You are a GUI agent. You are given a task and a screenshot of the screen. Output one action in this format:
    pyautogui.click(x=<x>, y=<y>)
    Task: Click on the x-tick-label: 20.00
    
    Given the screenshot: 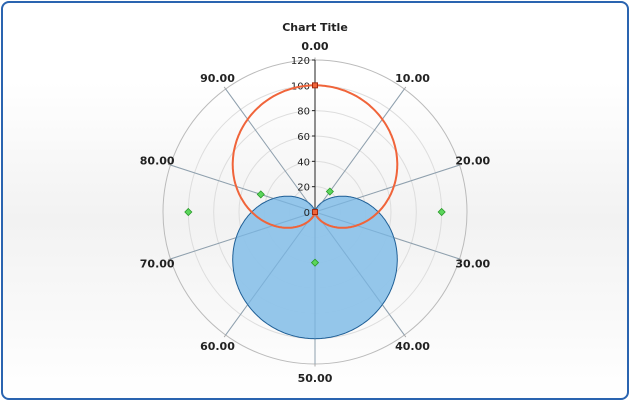 What is the action you would take?
    pyautogui.click(x=472, y=161)
    